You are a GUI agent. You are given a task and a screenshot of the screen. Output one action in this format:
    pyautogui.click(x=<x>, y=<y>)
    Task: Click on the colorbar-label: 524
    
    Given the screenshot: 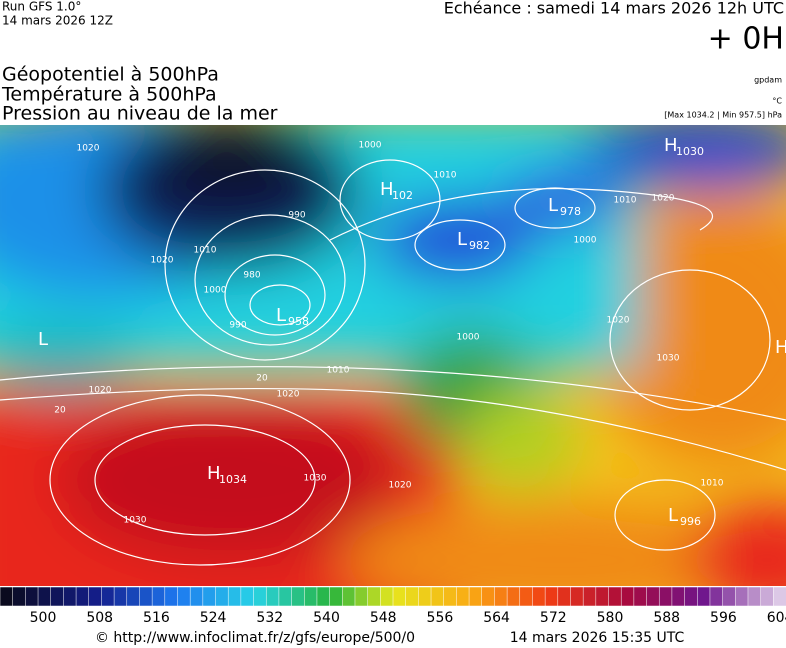 What is the action you would take?
    pyautogui.click(x=213, y=618)
    